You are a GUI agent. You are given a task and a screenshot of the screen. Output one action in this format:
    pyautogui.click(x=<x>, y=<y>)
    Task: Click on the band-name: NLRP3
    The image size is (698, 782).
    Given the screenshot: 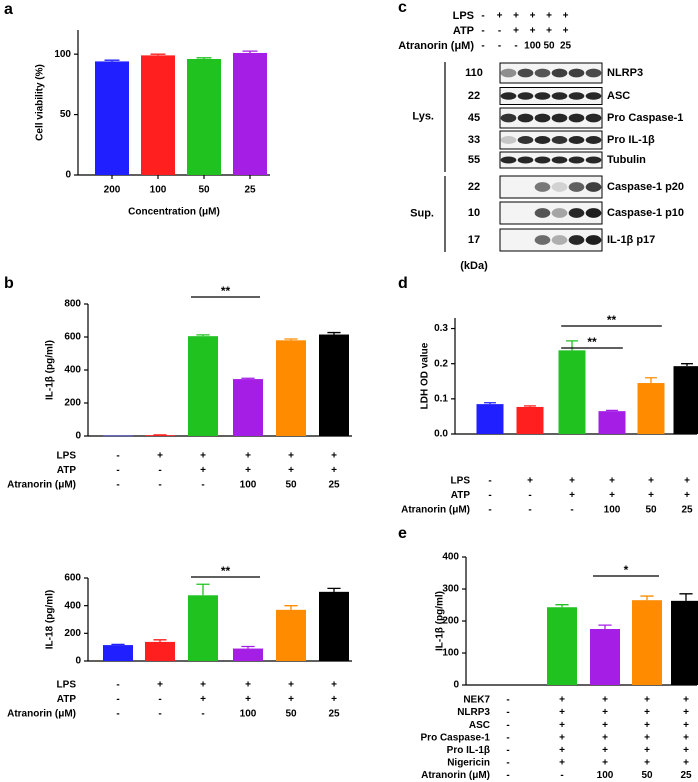 What is the action you would take?
    pyautogui.click(x=625, y=73)
    